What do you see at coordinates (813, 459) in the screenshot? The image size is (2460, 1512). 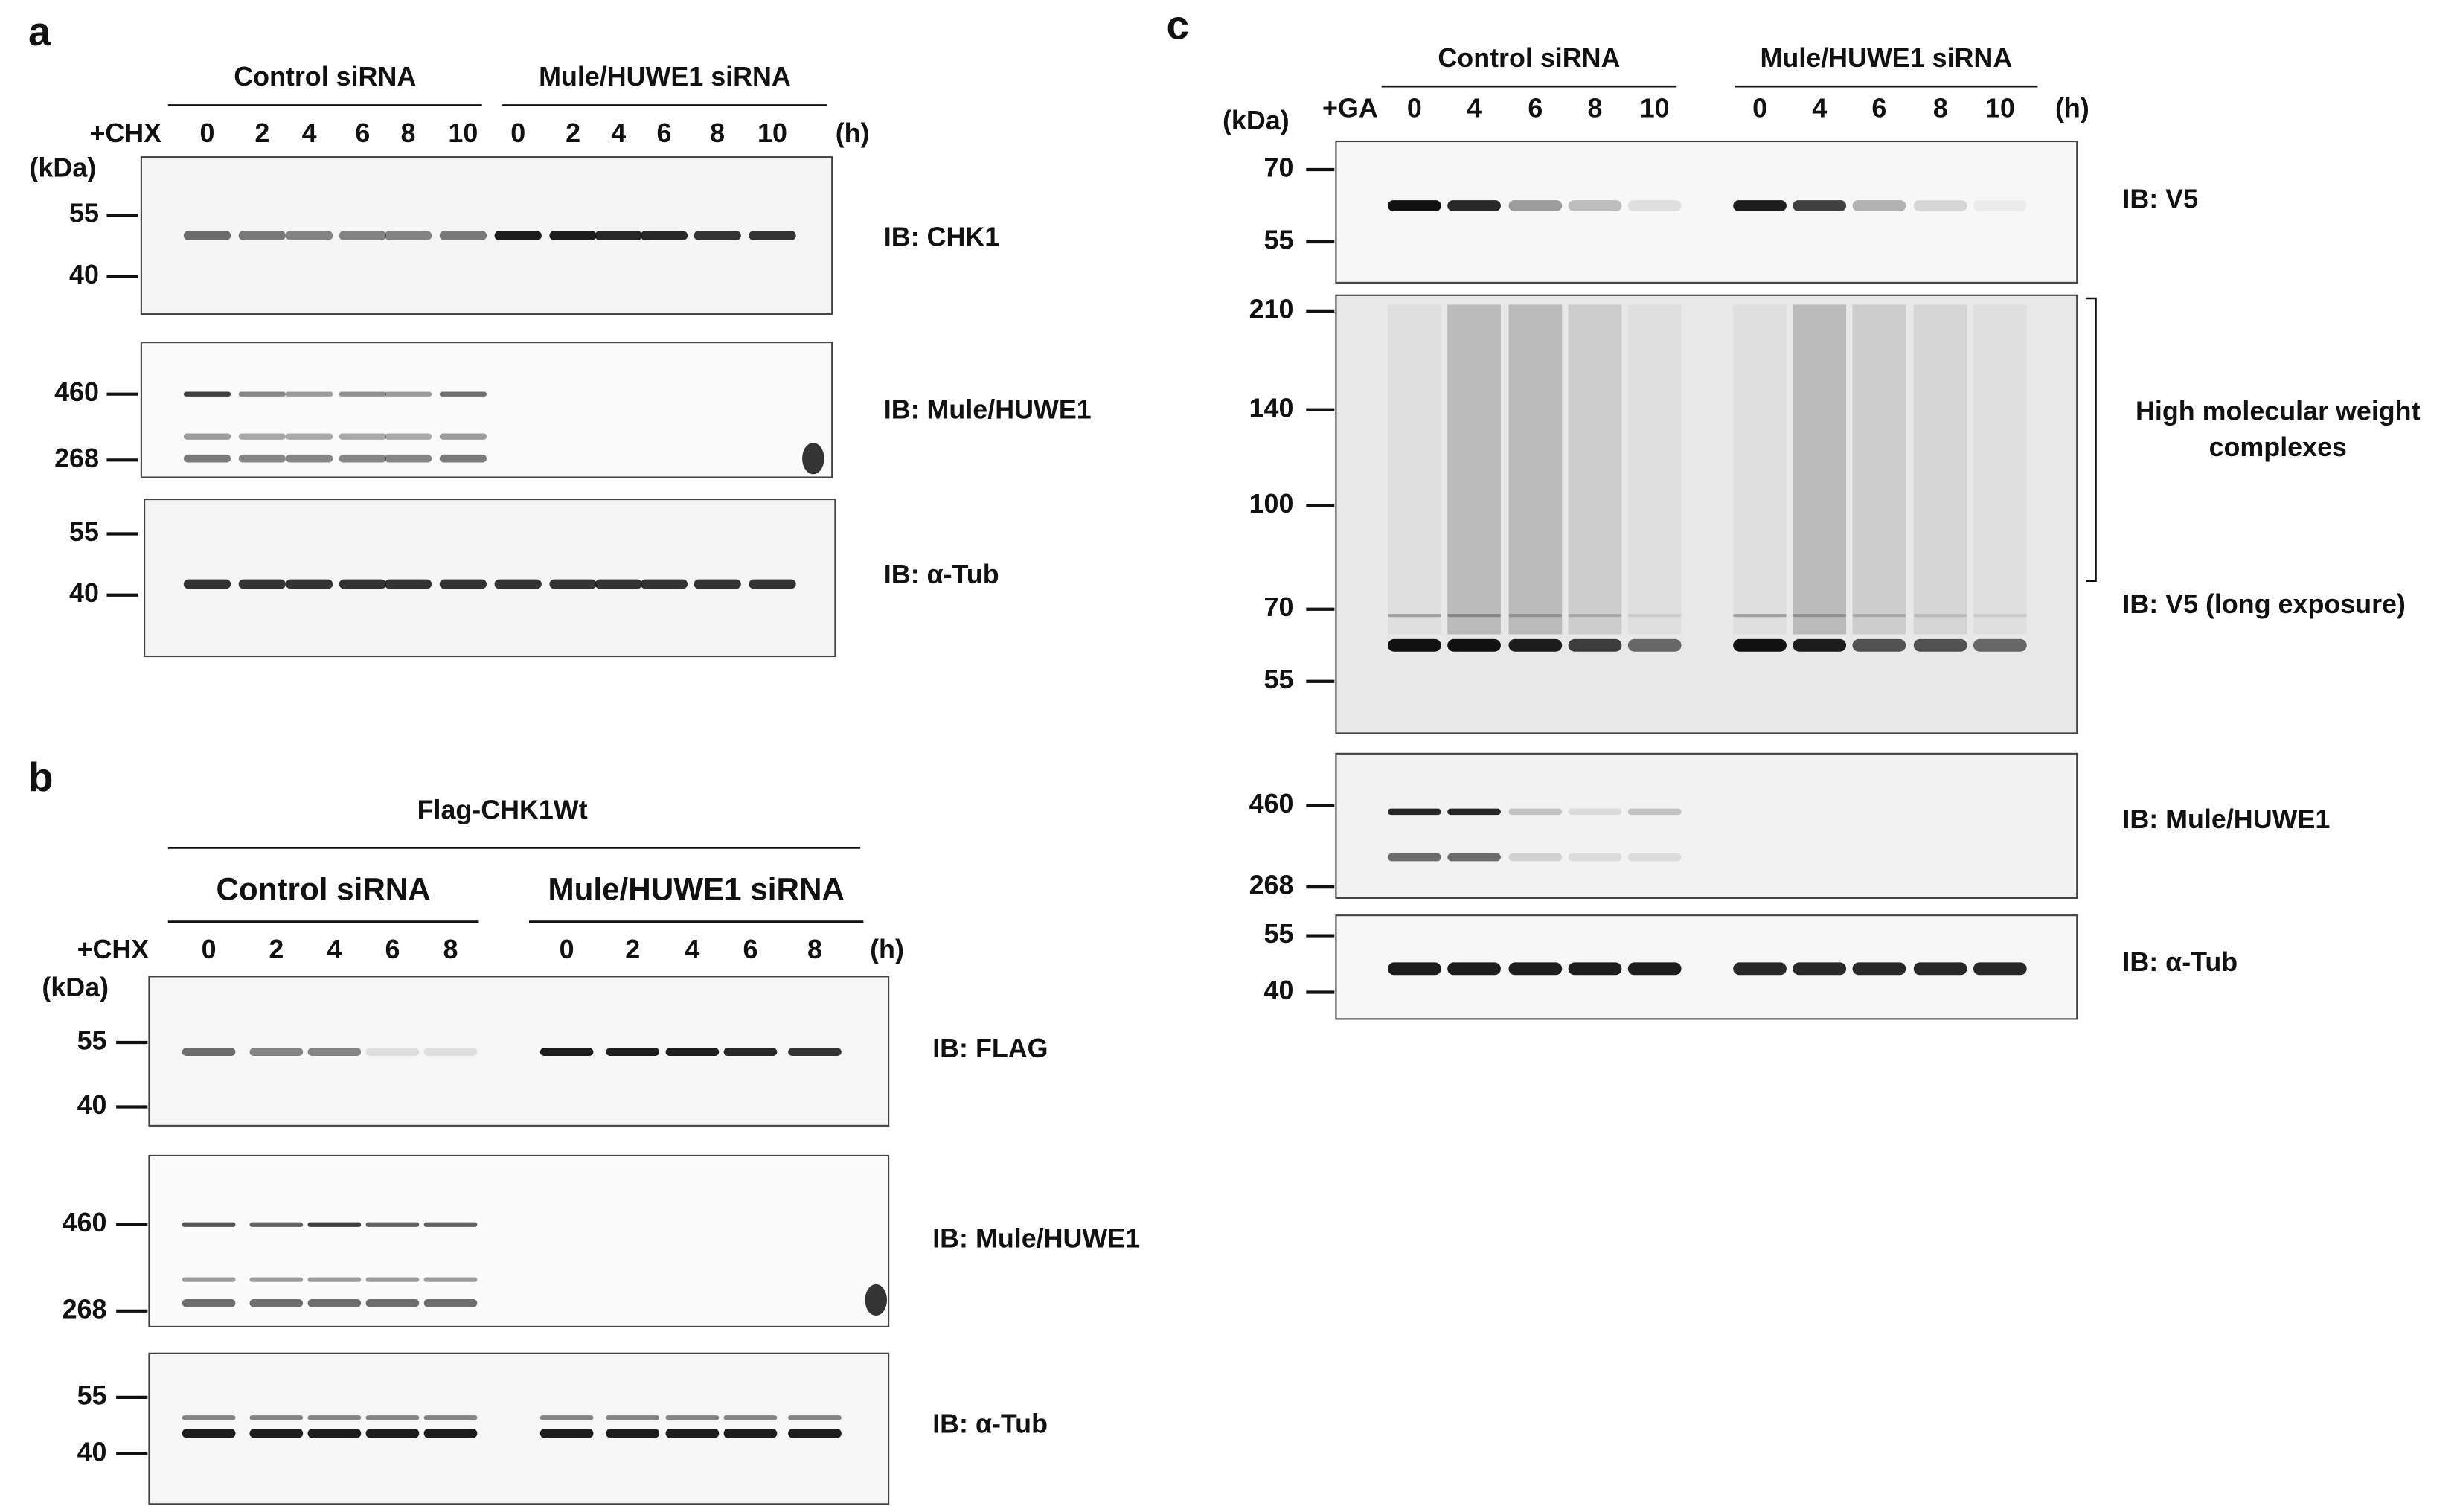 I see `ladder-blob` at bounding box center [813, 459].